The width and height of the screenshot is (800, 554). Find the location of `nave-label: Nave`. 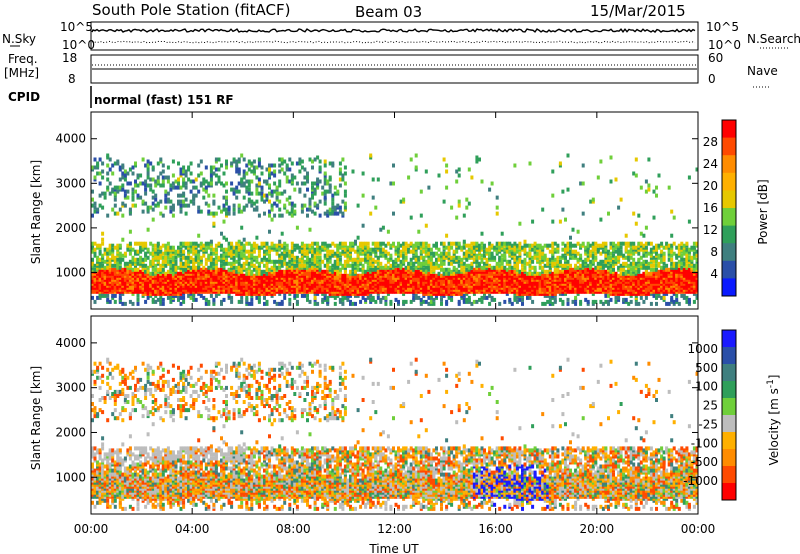

nave-label: Nave is located at coordinates (762, 71).